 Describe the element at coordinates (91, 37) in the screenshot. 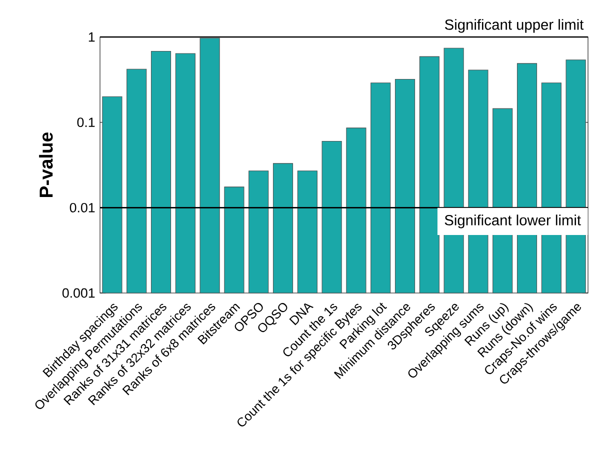

I see `y-tick-label: 1` at that location.